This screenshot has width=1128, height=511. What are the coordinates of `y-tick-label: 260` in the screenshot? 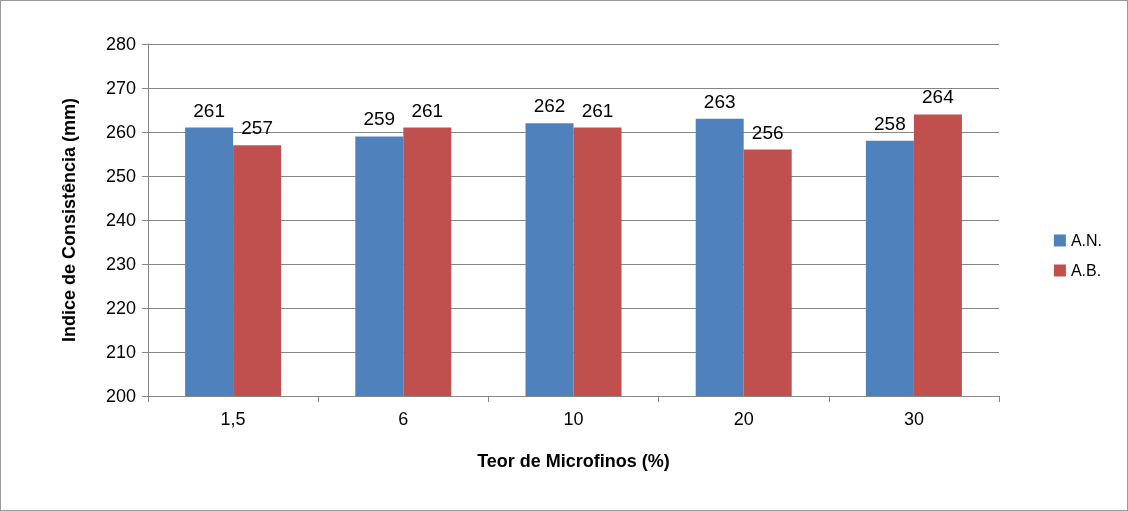 It's located at (120, 132).